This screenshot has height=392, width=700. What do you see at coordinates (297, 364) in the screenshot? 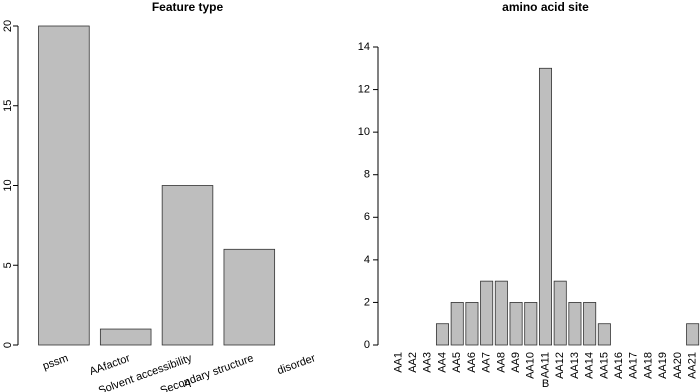
I see `x-tick-label: disorder` at bounding box center [297, 364].